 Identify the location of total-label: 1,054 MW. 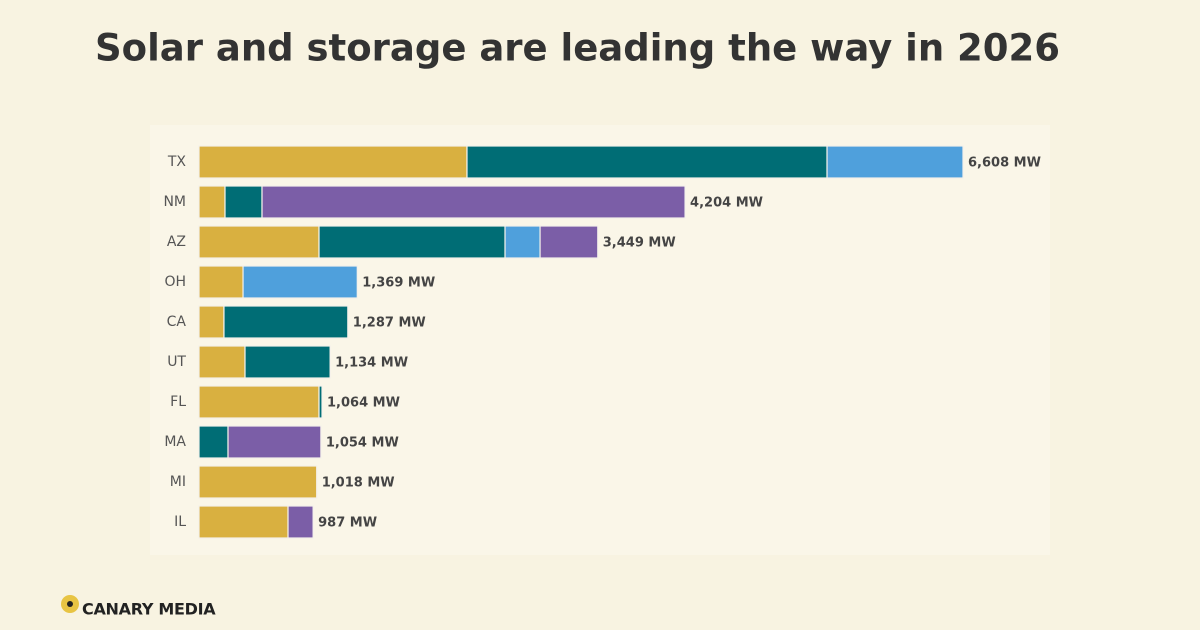
(362, 443).